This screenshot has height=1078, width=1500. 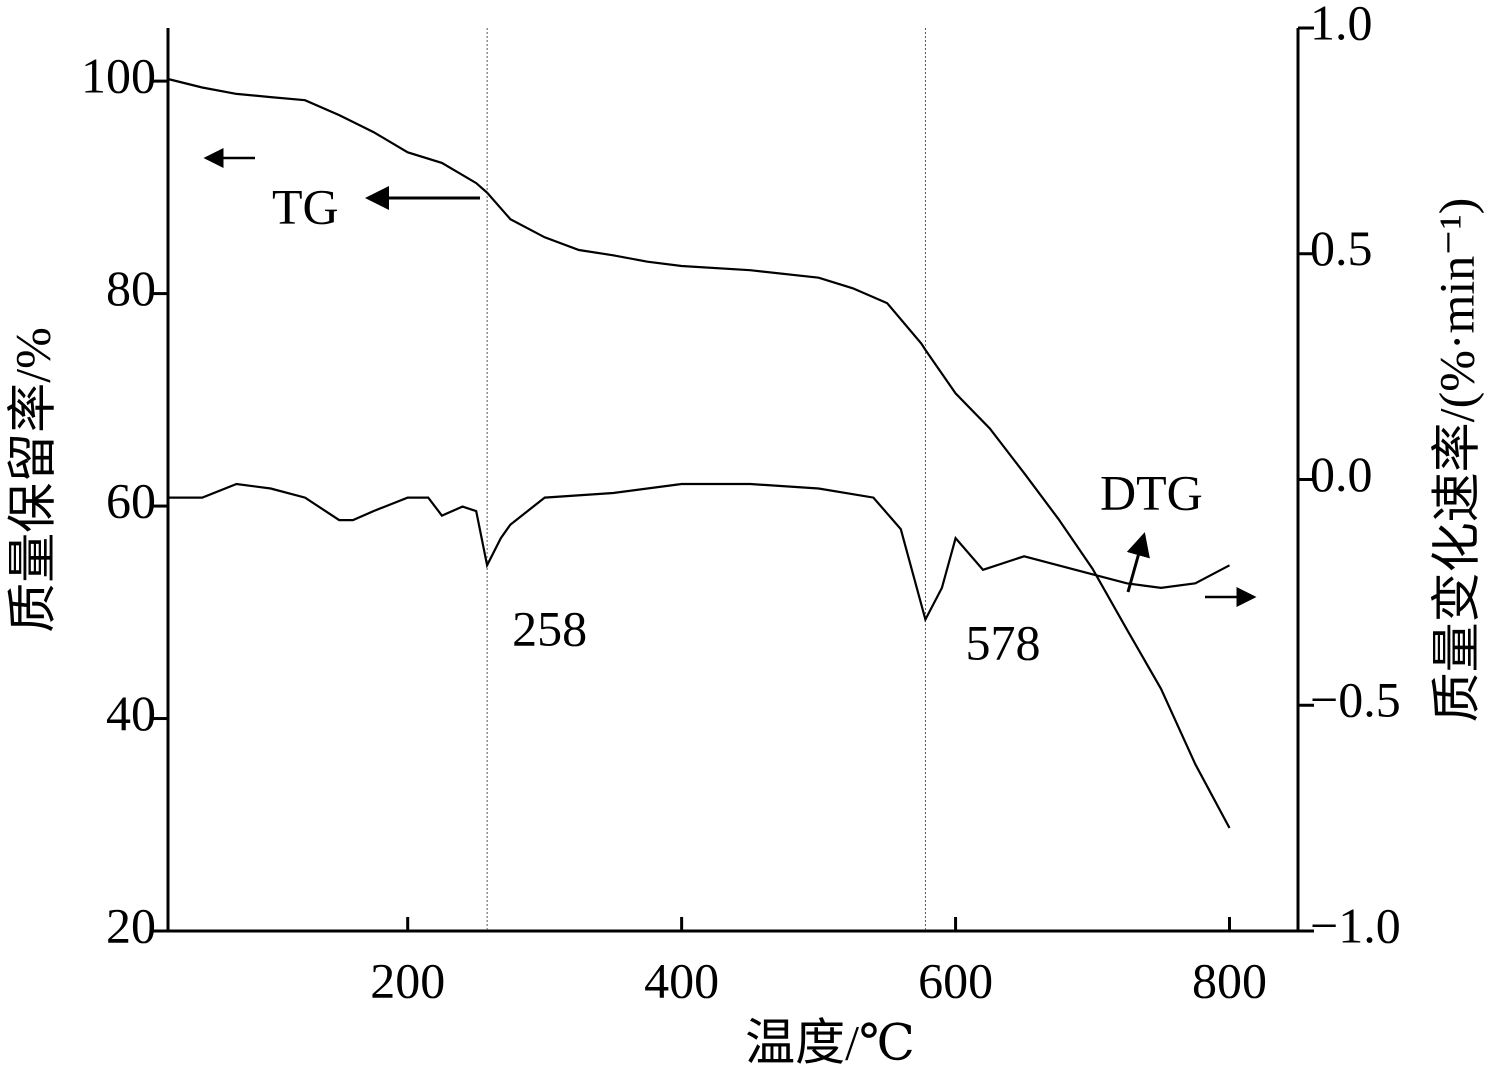 What do you see at coordinates (699, 552) in the screenshot?
I see `series-line` at bounding box center [699, 552].